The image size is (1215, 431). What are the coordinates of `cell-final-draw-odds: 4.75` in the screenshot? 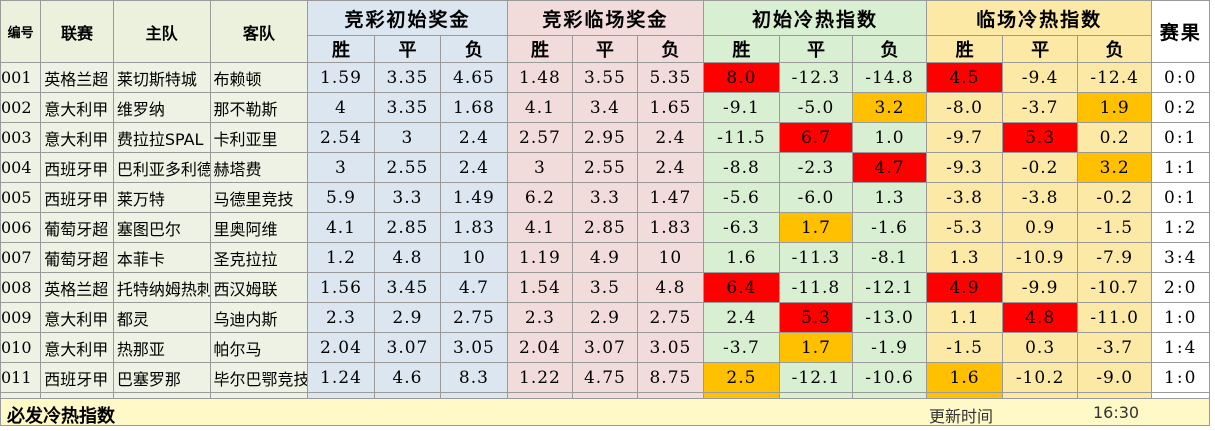 It's located at (605, 377).